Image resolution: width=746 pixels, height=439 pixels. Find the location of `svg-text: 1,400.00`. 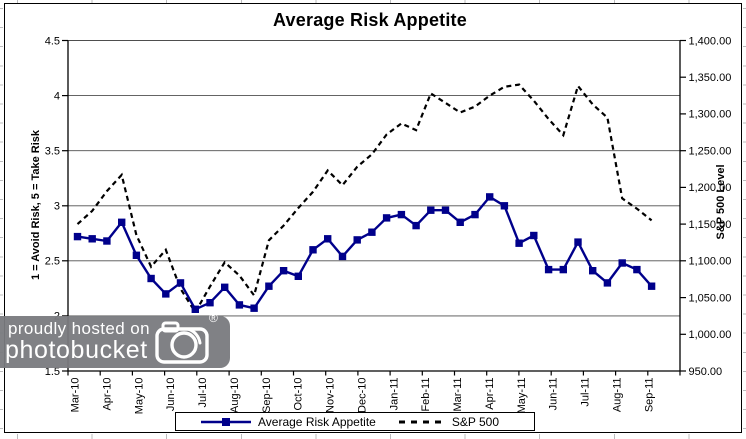

svg-text: 1,400.00 is located at coordinates (710, 41).